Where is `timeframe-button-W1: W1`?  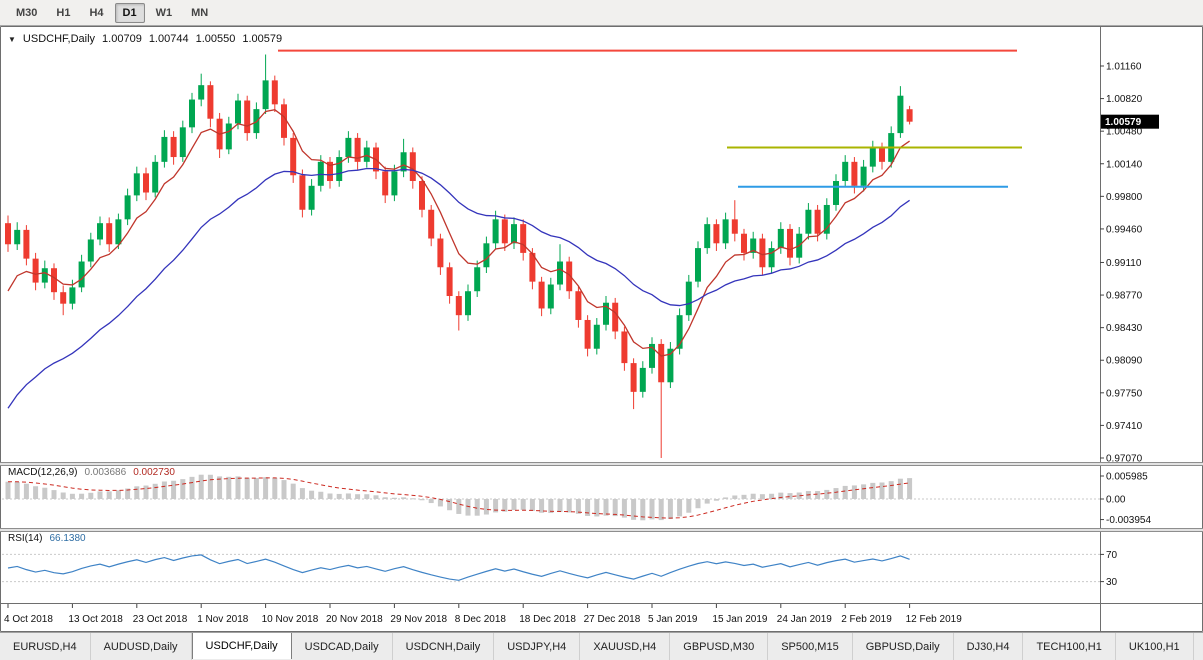 timeframe-button-W1: W1 is located at coordinates (164, 12).